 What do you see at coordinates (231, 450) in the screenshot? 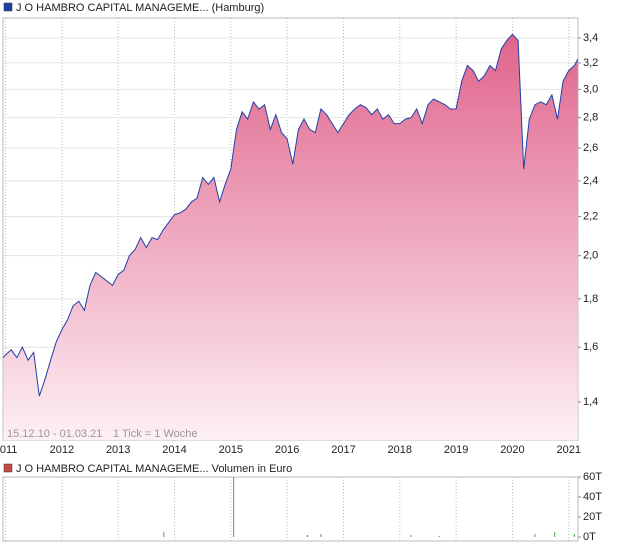
I see `x-tick-label: 2015` at bounding box center [231, 450].